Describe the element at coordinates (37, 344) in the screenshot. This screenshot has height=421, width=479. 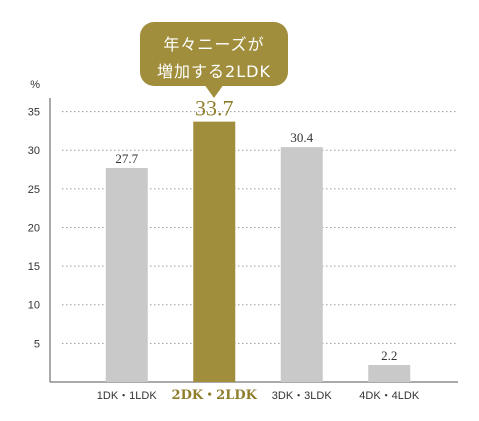
I see `y-tick-label-5: 5` at that location.